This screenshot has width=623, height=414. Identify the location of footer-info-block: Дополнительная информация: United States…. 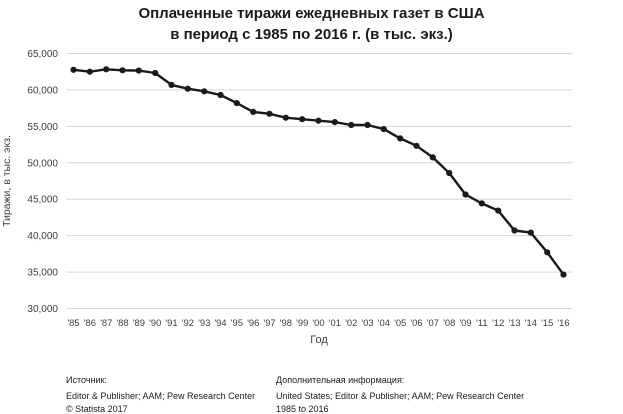
(446, 394).